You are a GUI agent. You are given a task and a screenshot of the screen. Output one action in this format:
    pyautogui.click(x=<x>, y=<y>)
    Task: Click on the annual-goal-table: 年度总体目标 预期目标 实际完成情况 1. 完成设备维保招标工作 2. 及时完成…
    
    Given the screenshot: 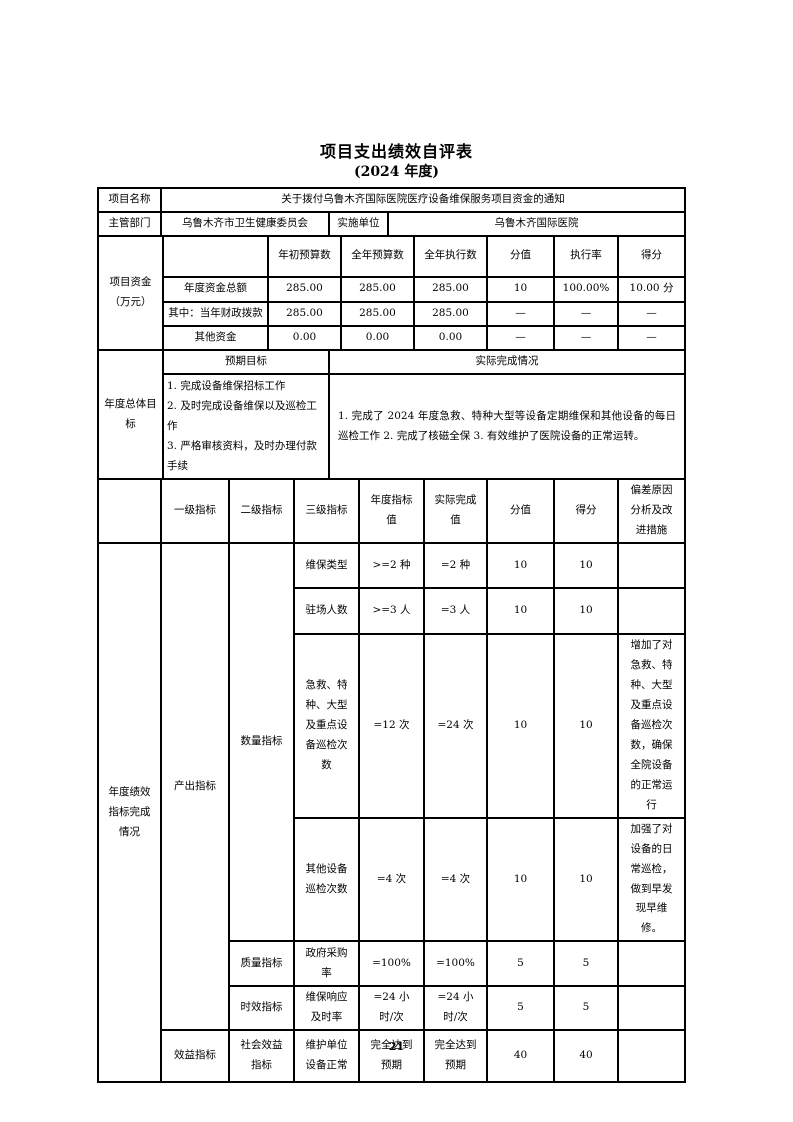 What is the action you would take?
    pyautogui.click(x=391, y=414)
    